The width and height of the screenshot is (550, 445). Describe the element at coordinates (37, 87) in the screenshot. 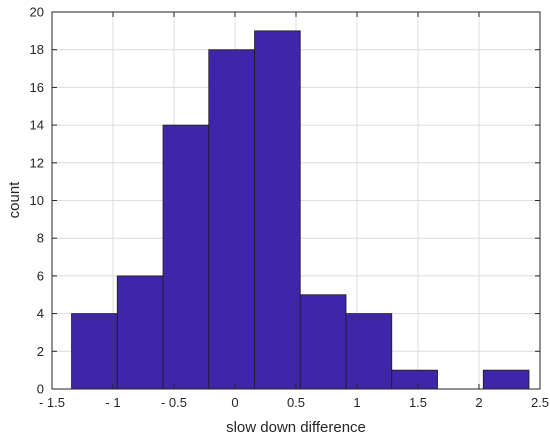

I see `y-tick-label: 16` at that location.